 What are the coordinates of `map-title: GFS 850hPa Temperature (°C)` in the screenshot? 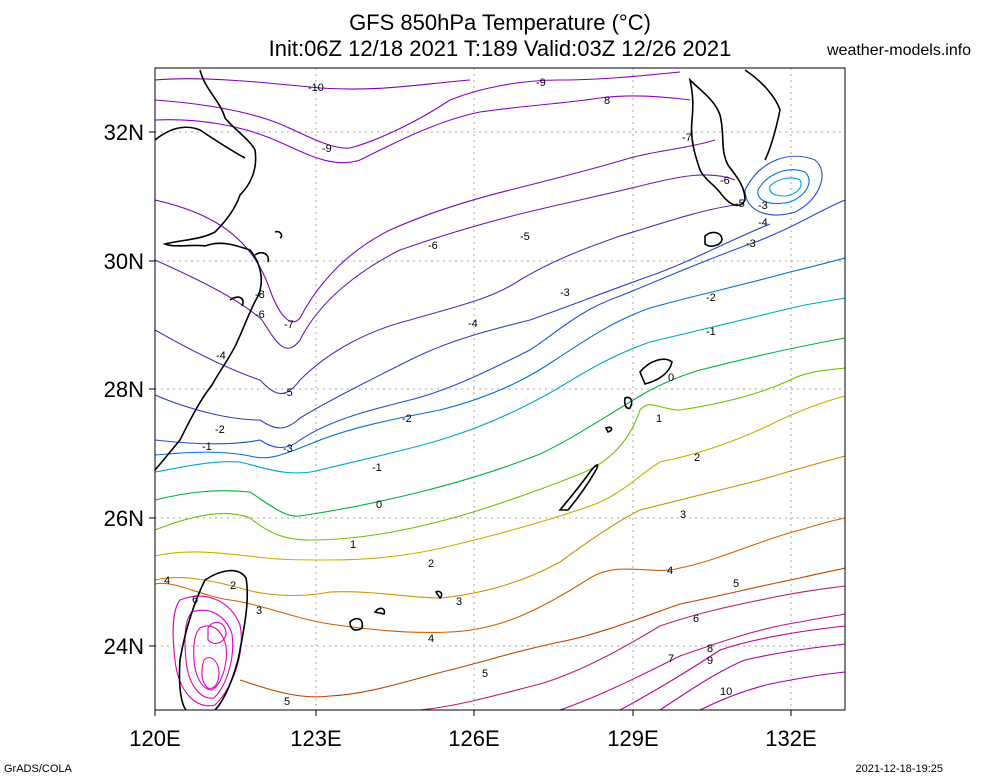 It's located at (500, 22).